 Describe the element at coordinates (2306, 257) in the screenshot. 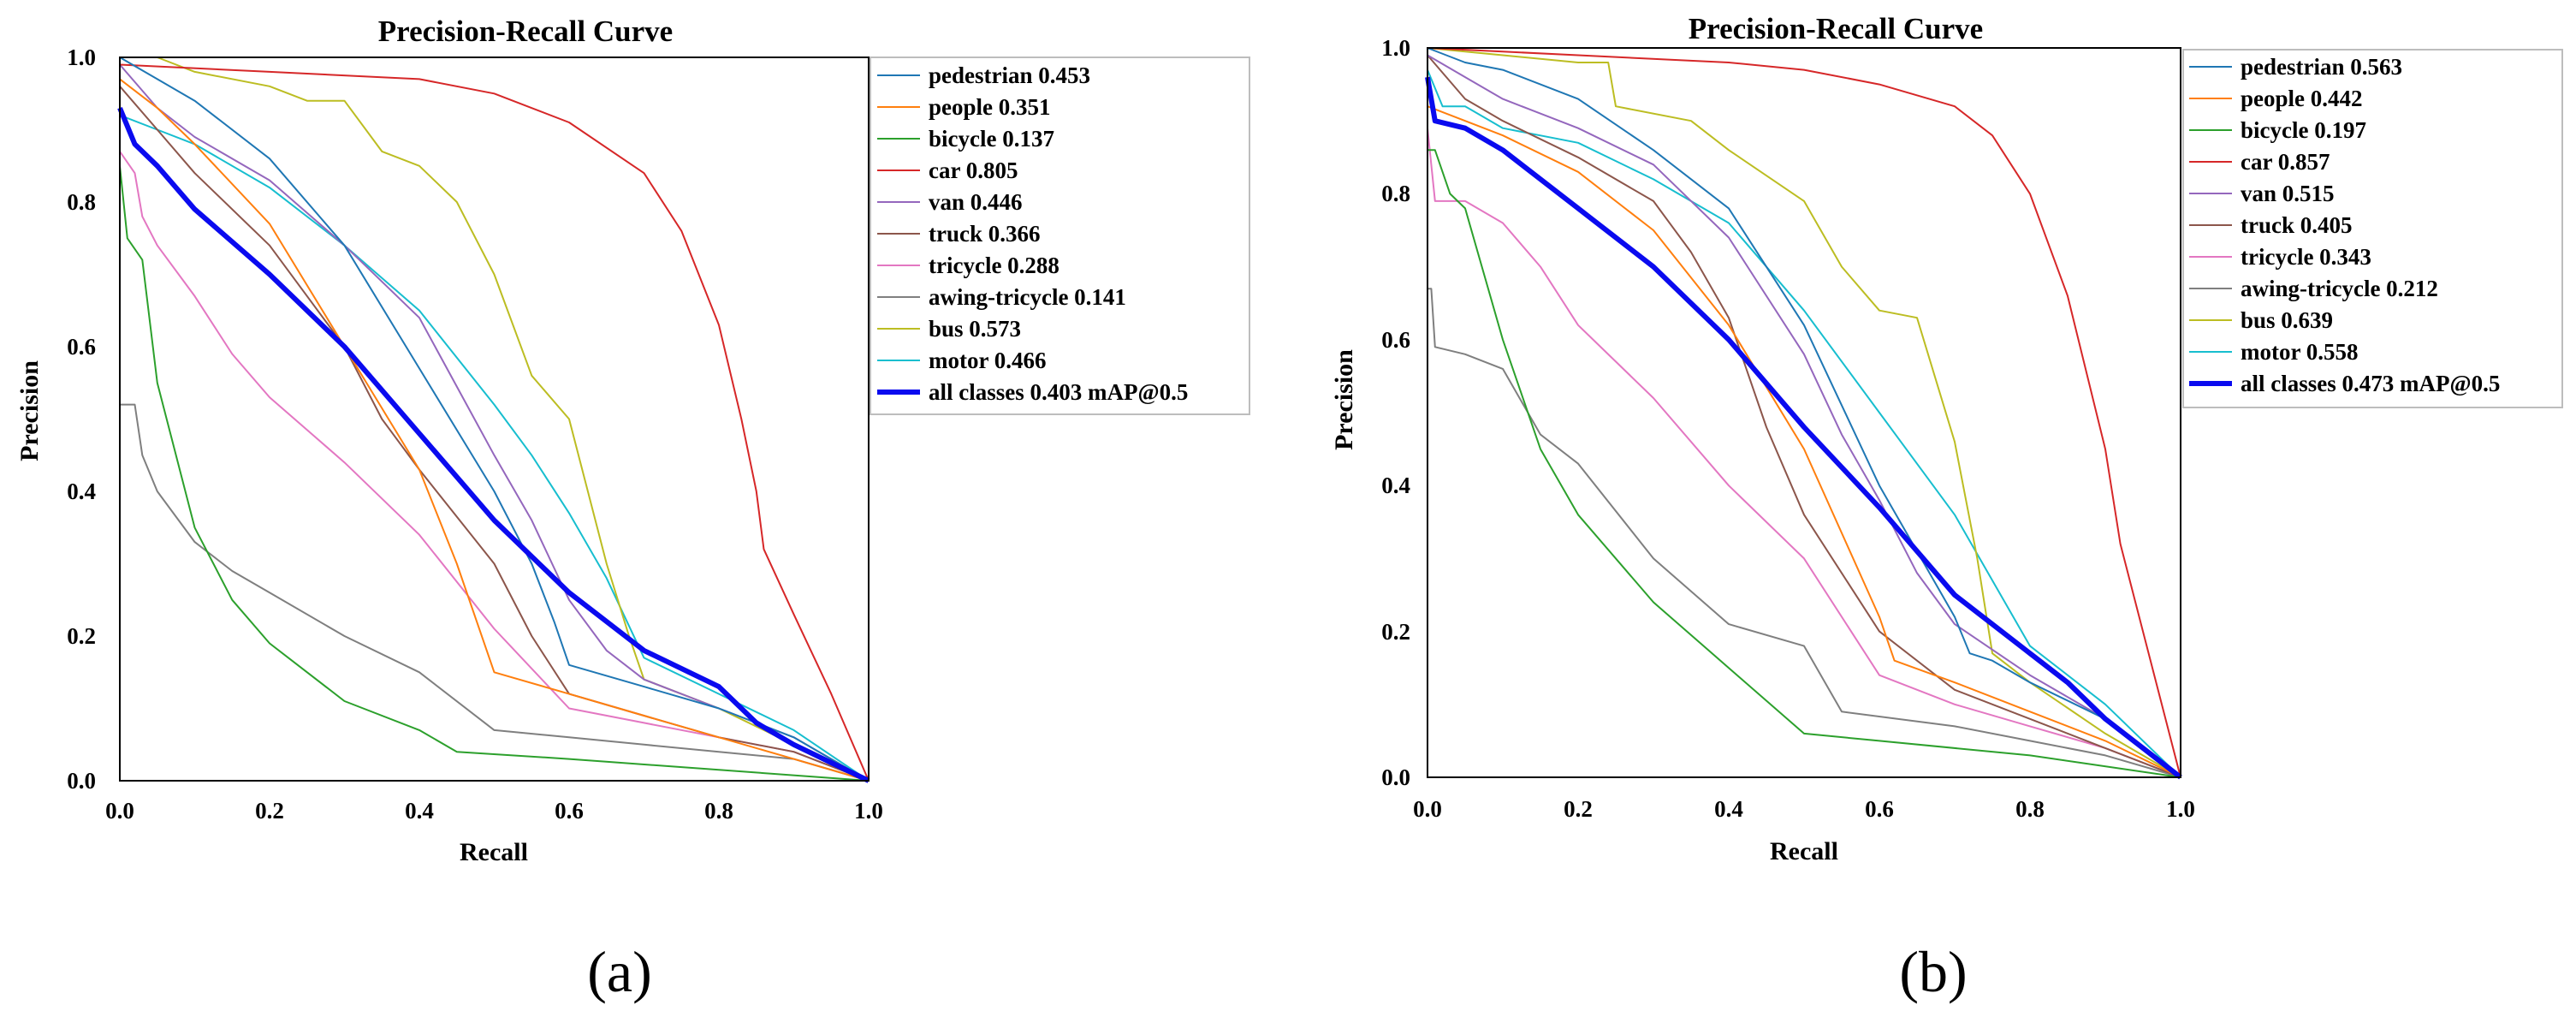

I see `legend-label: tricycle 0.343` at that location.